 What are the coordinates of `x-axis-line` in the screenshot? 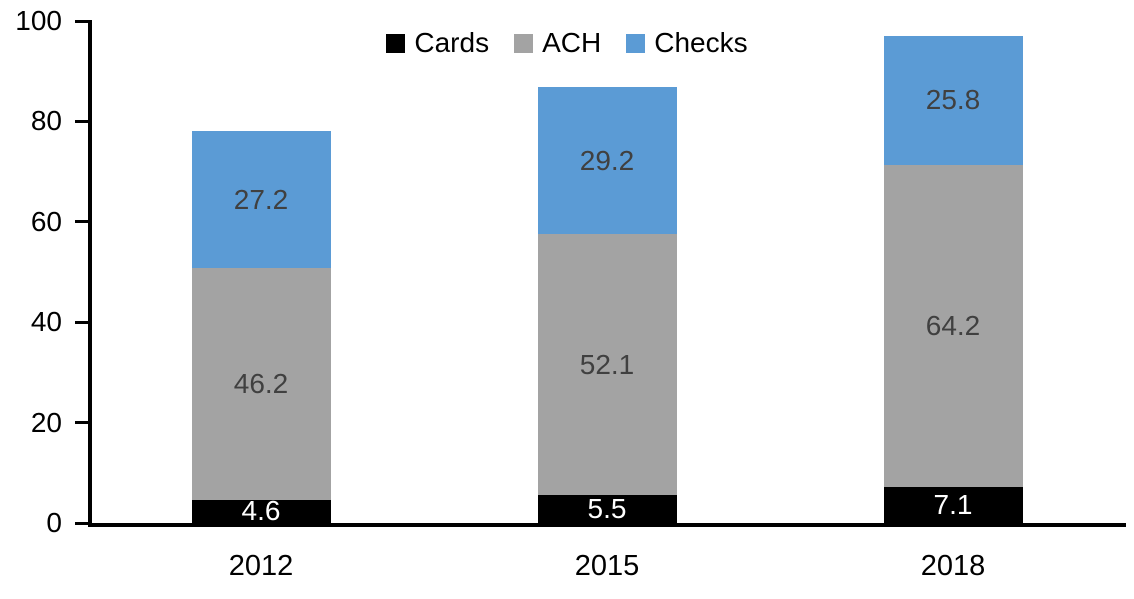 It's located at (607, 525).